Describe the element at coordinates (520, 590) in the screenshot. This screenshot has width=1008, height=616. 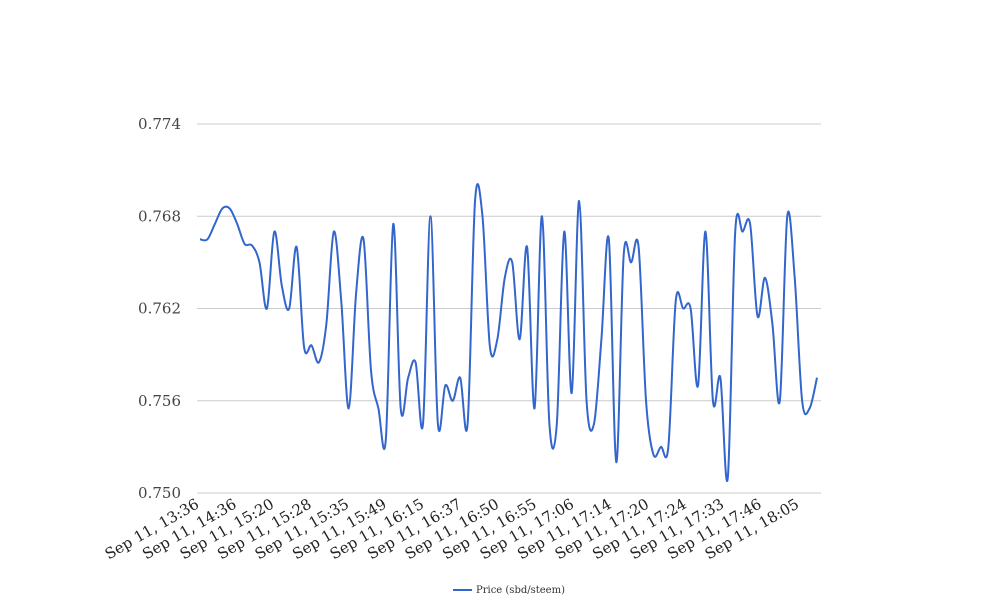
I see `legend-label: Price (sbd/steem)` at that location.